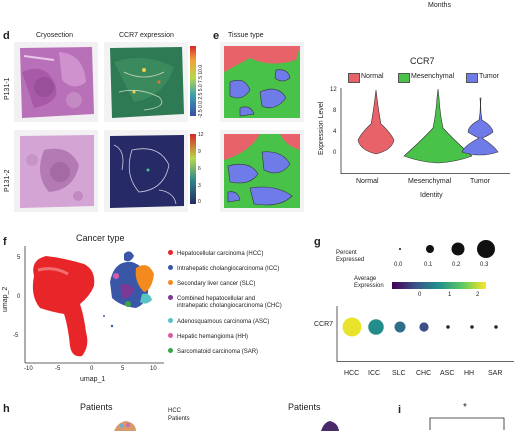  What do you see at coordinates (376, 122) in the screenshot?
I see `violin-normal` at bounding box center [376, 122].